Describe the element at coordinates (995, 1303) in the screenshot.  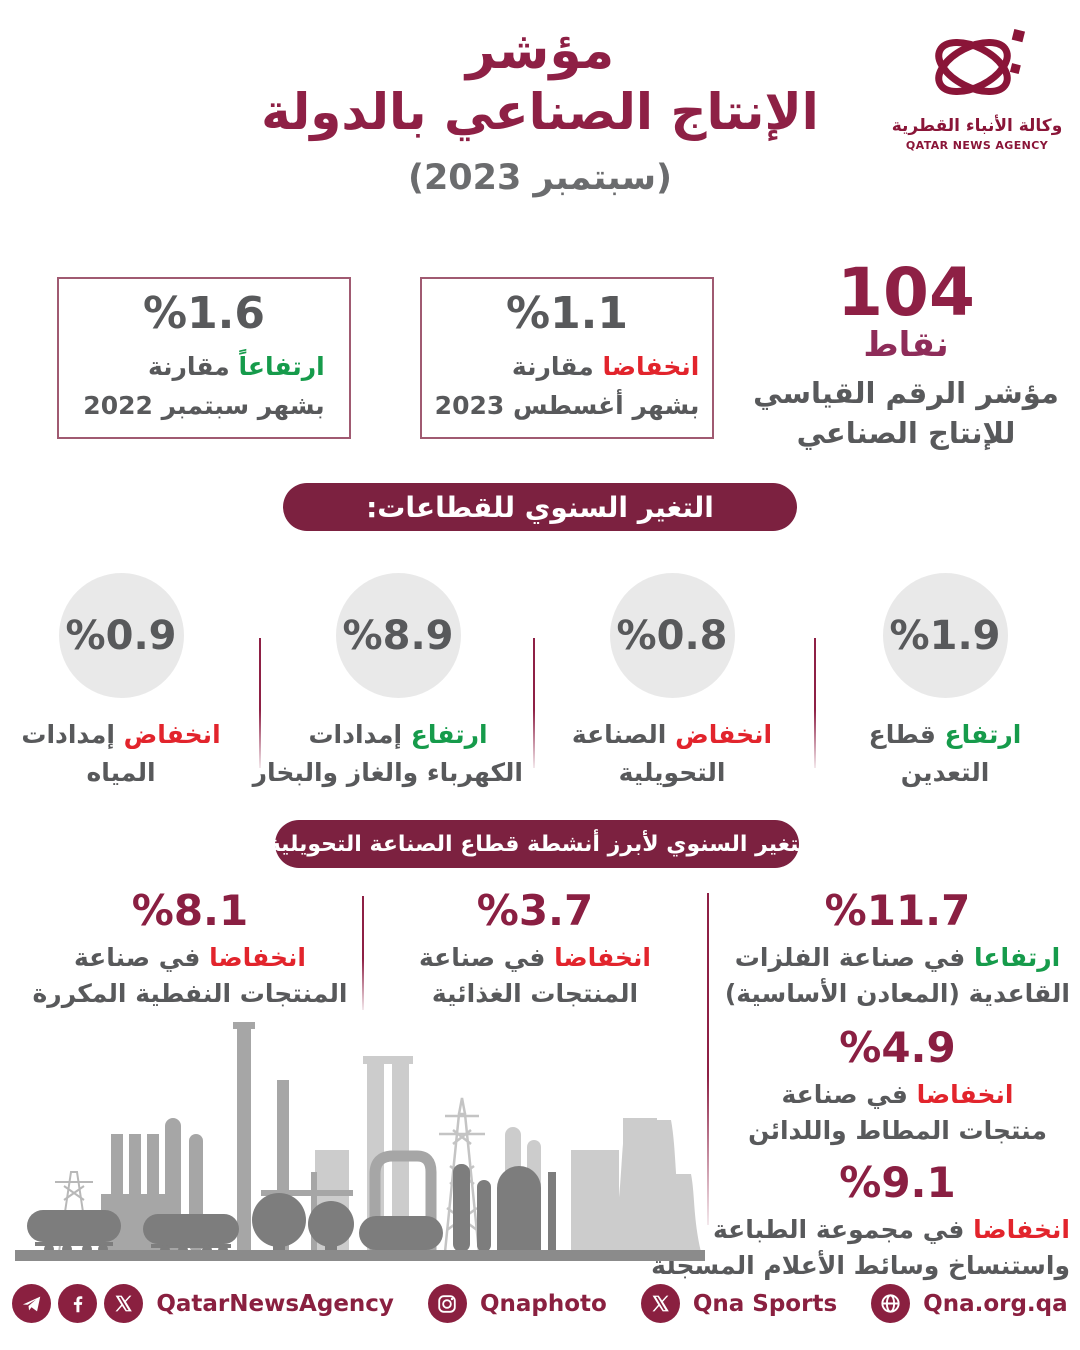
I see `website-link: Qna.org.qa` at that location.